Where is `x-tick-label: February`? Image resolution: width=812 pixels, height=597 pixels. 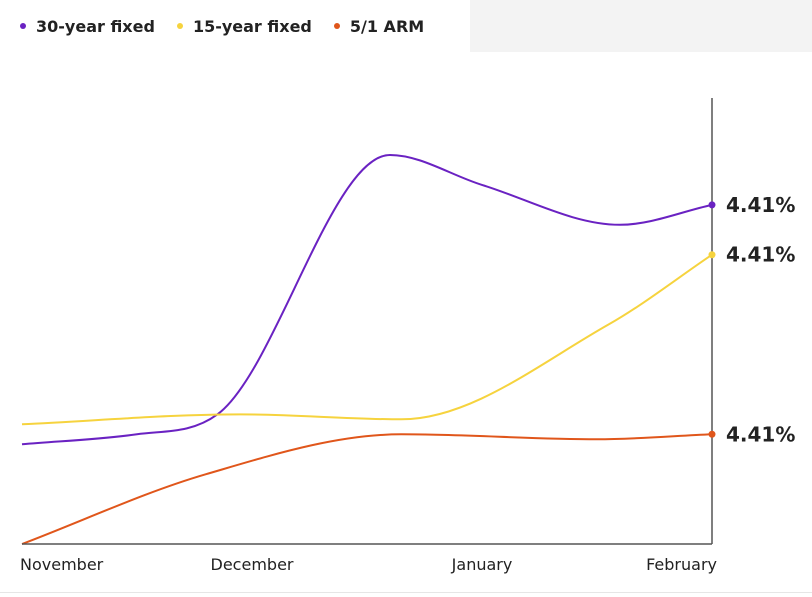
x-tick-label: February is located at coordinates (681, 564).